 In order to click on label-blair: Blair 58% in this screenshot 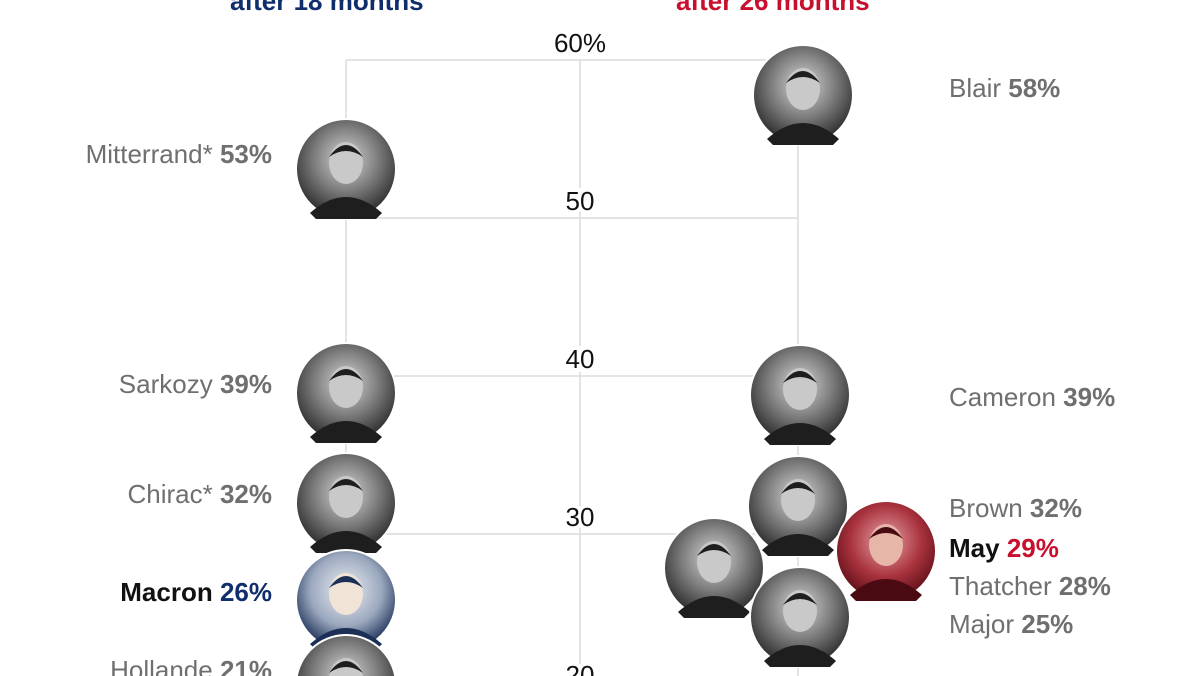, I will do `click(1004, 88)`.